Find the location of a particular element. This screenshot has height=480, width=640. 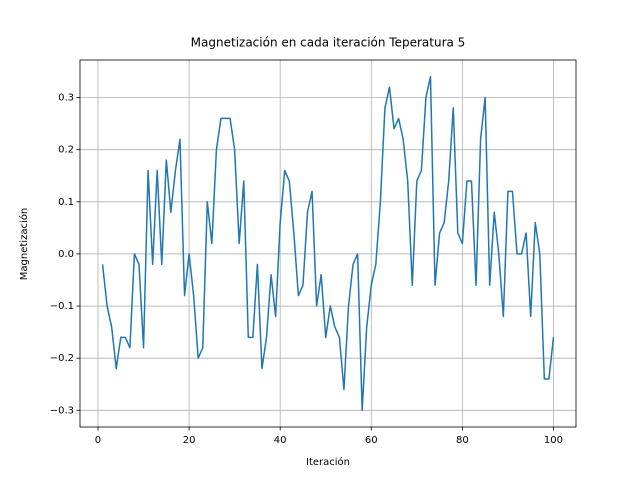

y-tick-label: 0.0 is located at coordinates (66, 254).